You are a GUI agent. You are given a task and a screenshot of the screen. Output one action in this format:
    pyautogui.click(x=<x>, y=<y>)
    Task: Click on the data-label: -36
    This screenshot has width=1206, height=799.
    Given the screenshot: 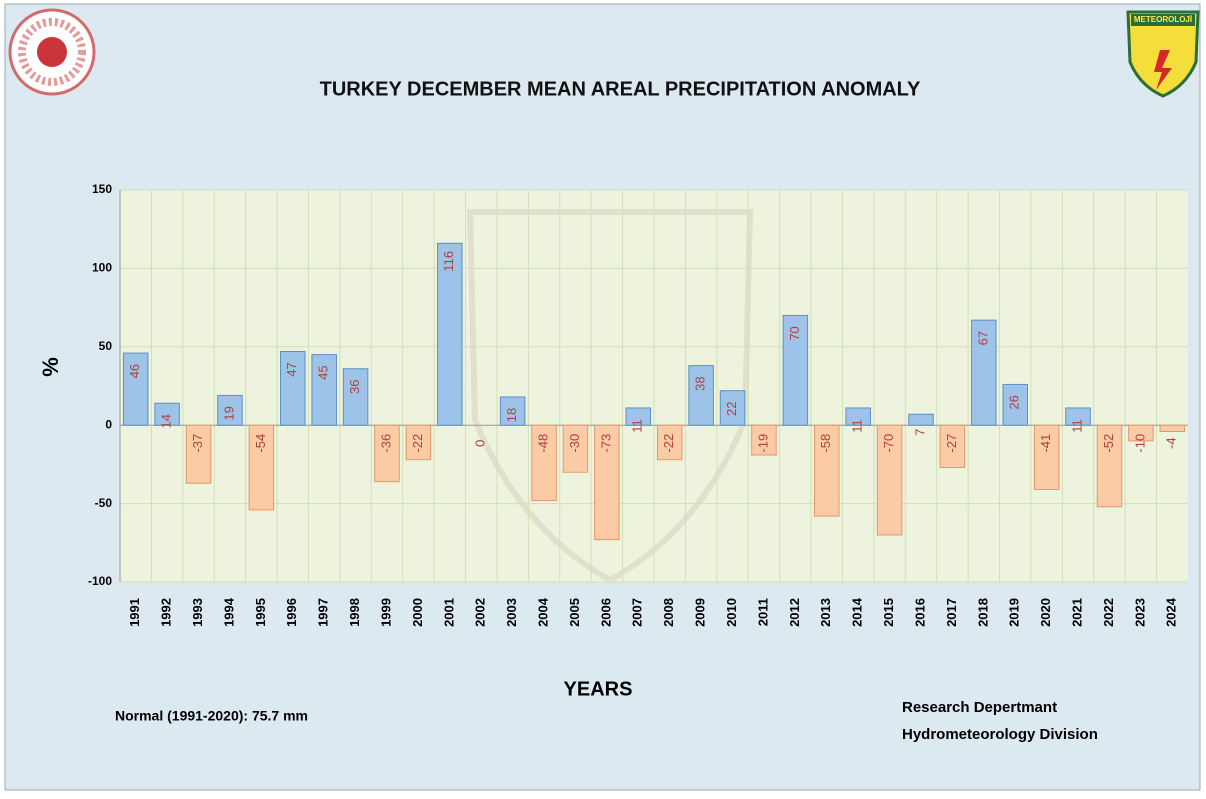 What is the action you would take?
    pyautogui.click(x=385, y=443)
    